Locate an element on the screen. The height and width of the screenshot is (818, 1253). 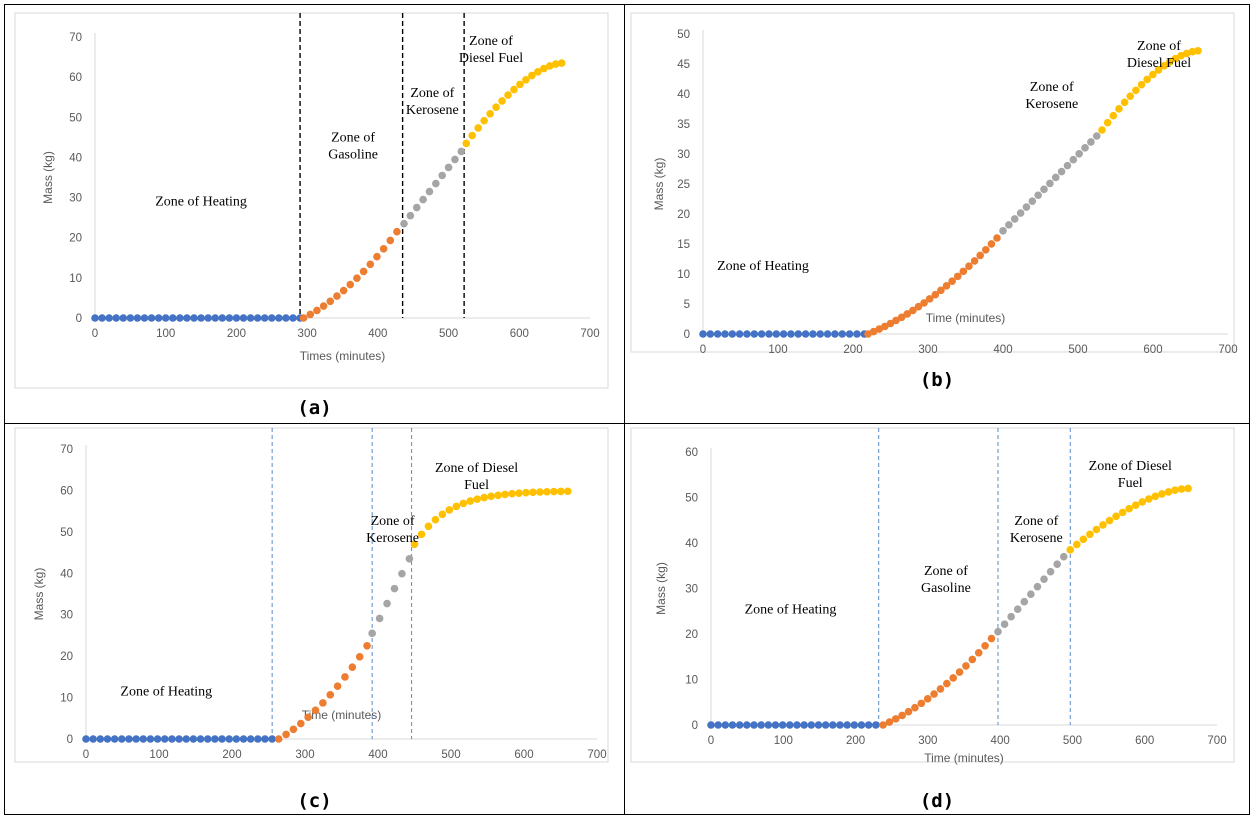
y-tick-label: 40 is located at coordinates (66, 574).